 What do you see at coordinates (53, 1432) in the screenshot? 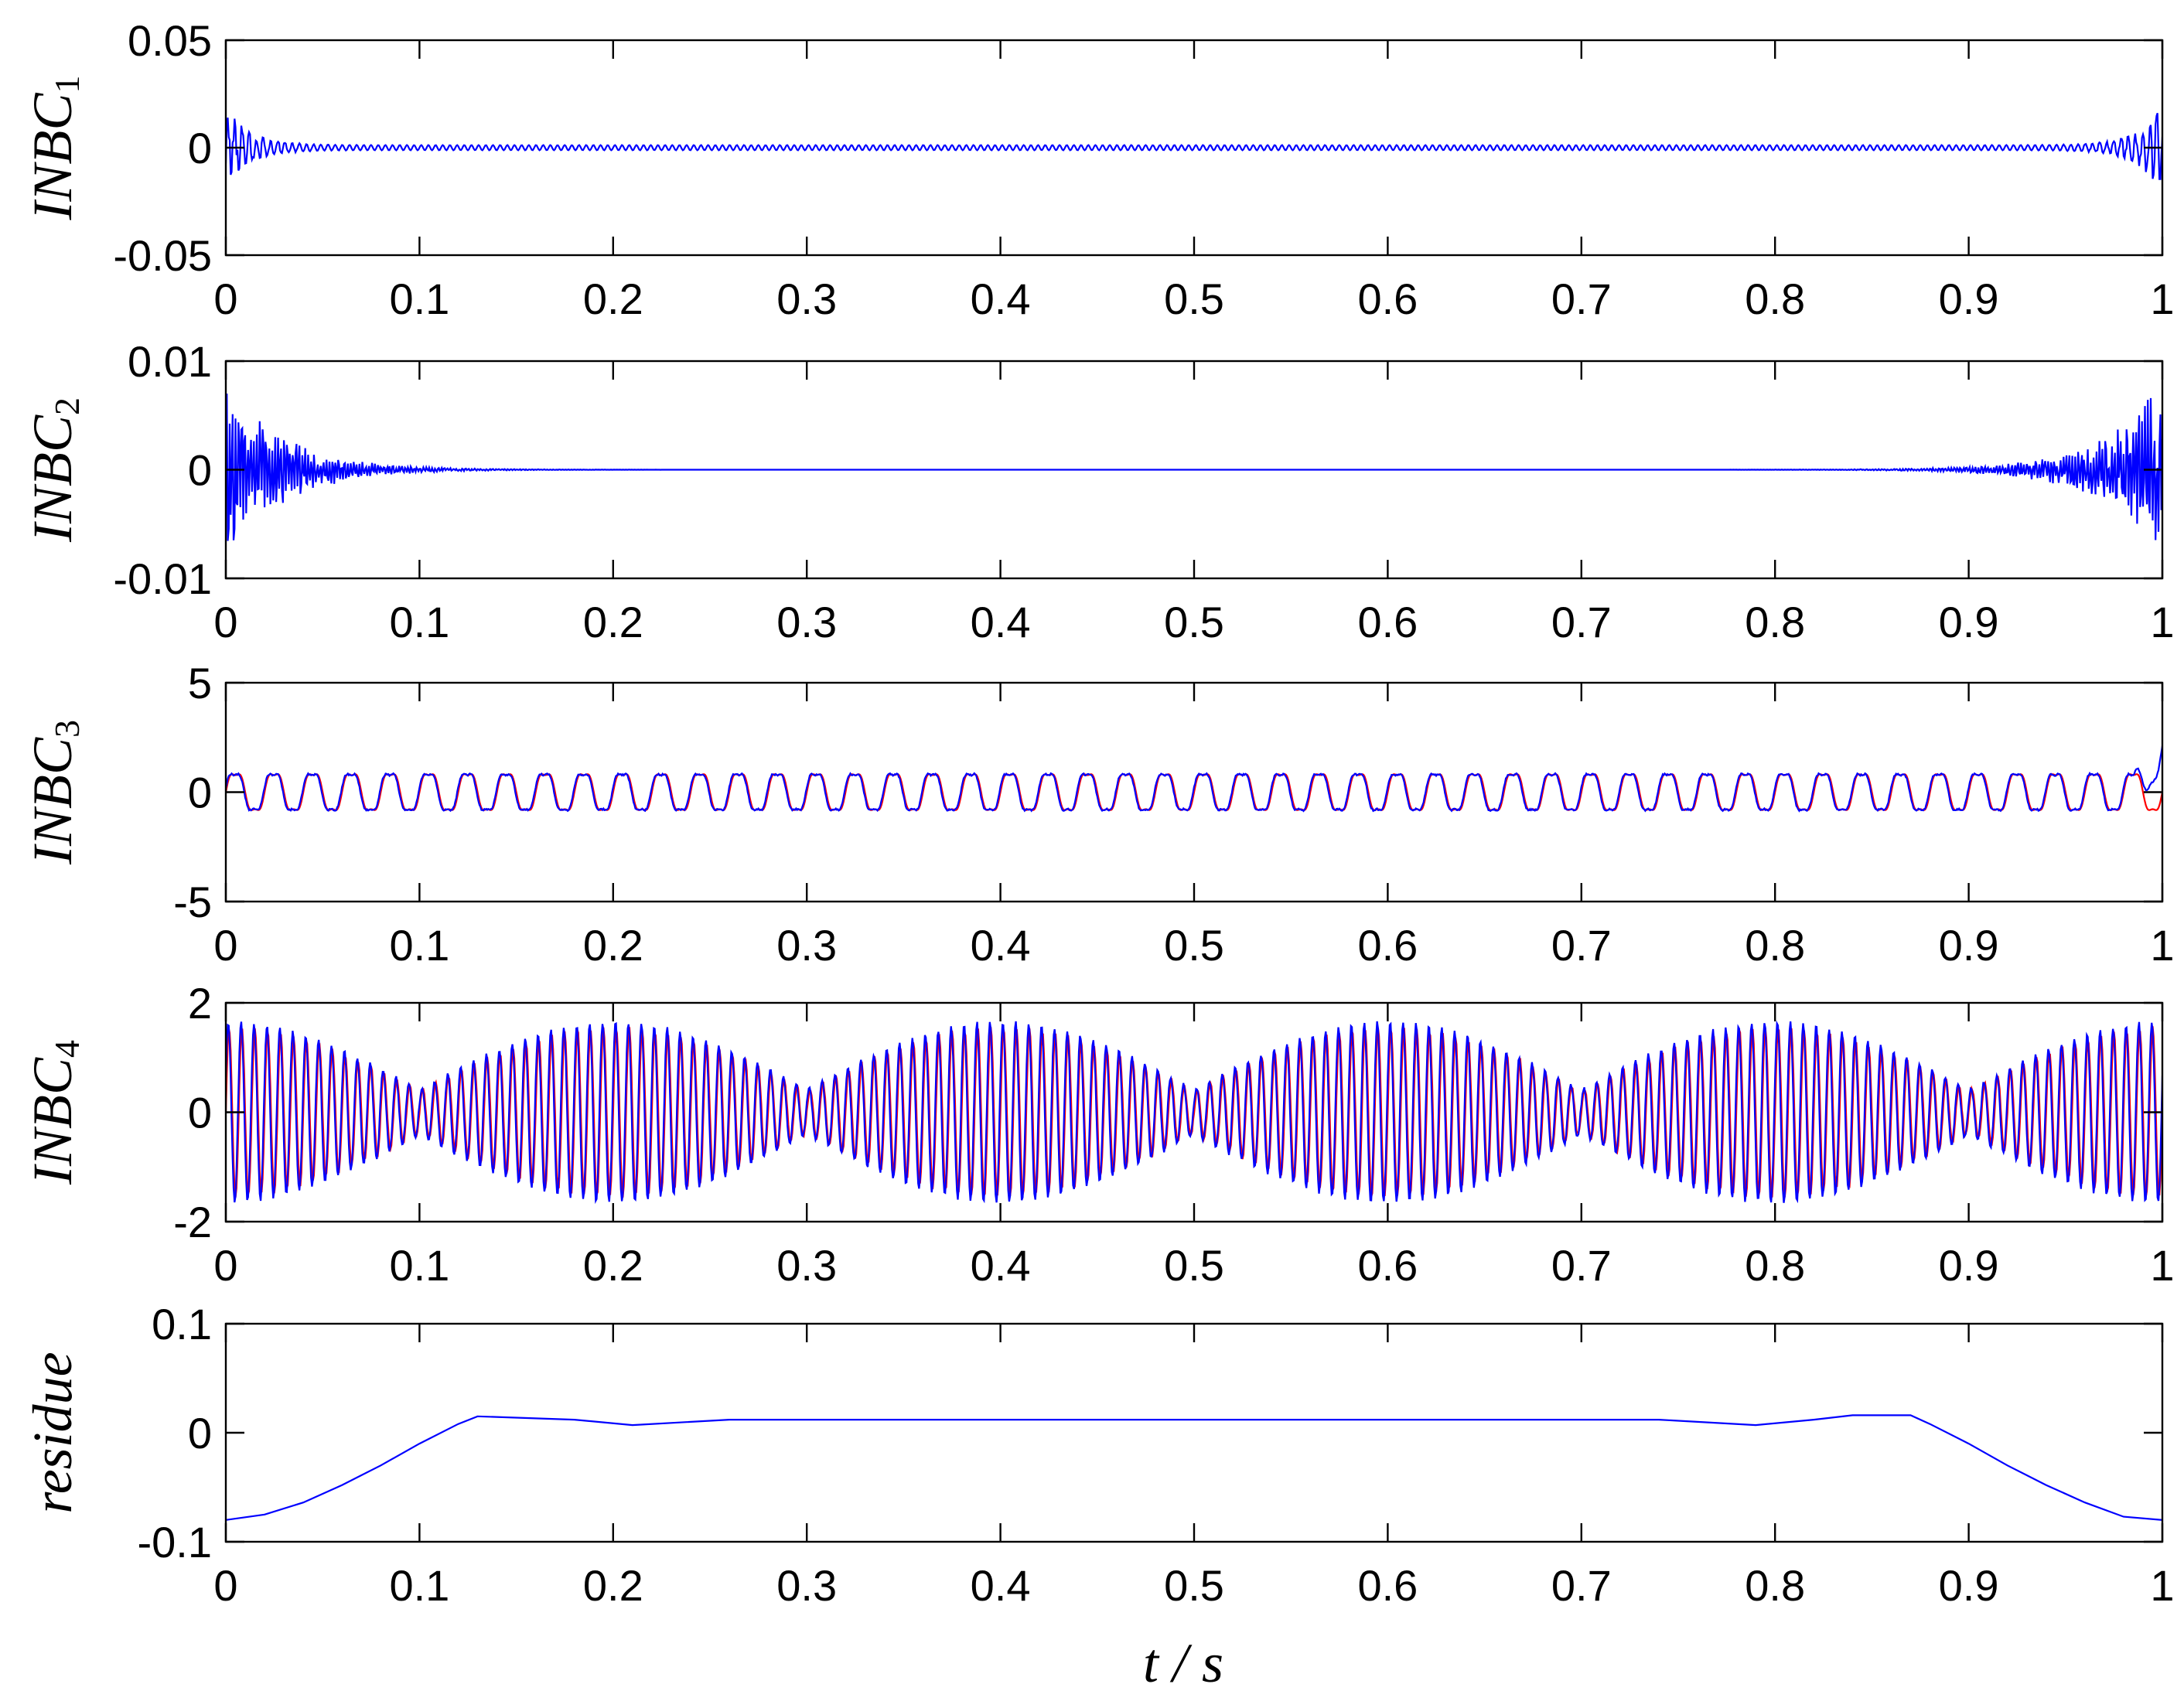
I see `y-axis-label: residue` at bounding box center [53, 1432].